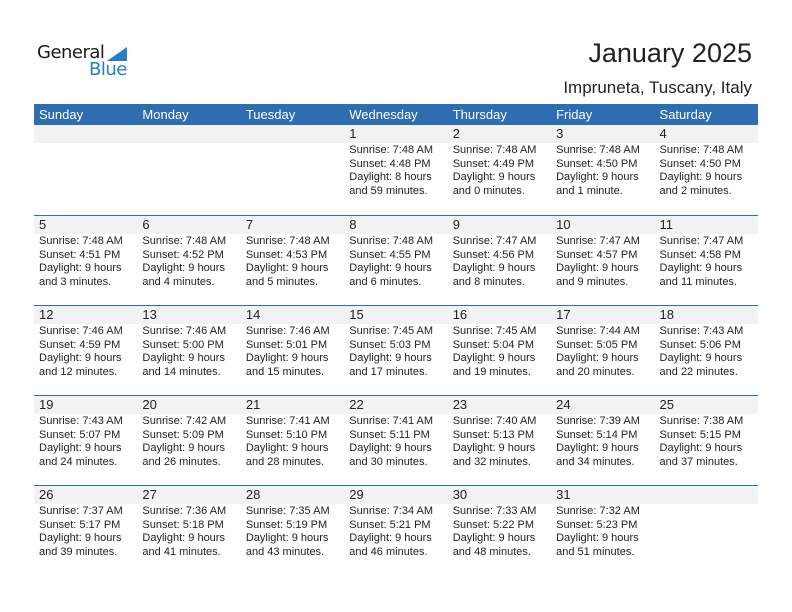 This screenshot has height=612, width=792. What do you see at coordinates (388, 190) in the screenshot?
I see `daylight-minutes-text: and 59 minutes.` at bounding box center [388, 190].